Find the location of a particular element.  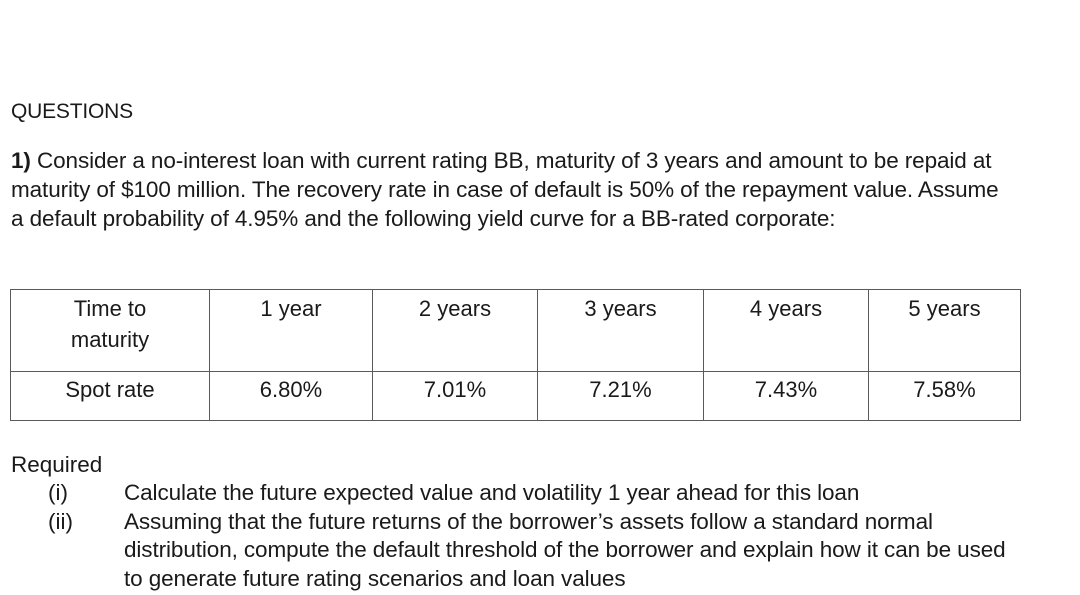

maturity-3-years: 3 years is located at coordinates (620, 330).